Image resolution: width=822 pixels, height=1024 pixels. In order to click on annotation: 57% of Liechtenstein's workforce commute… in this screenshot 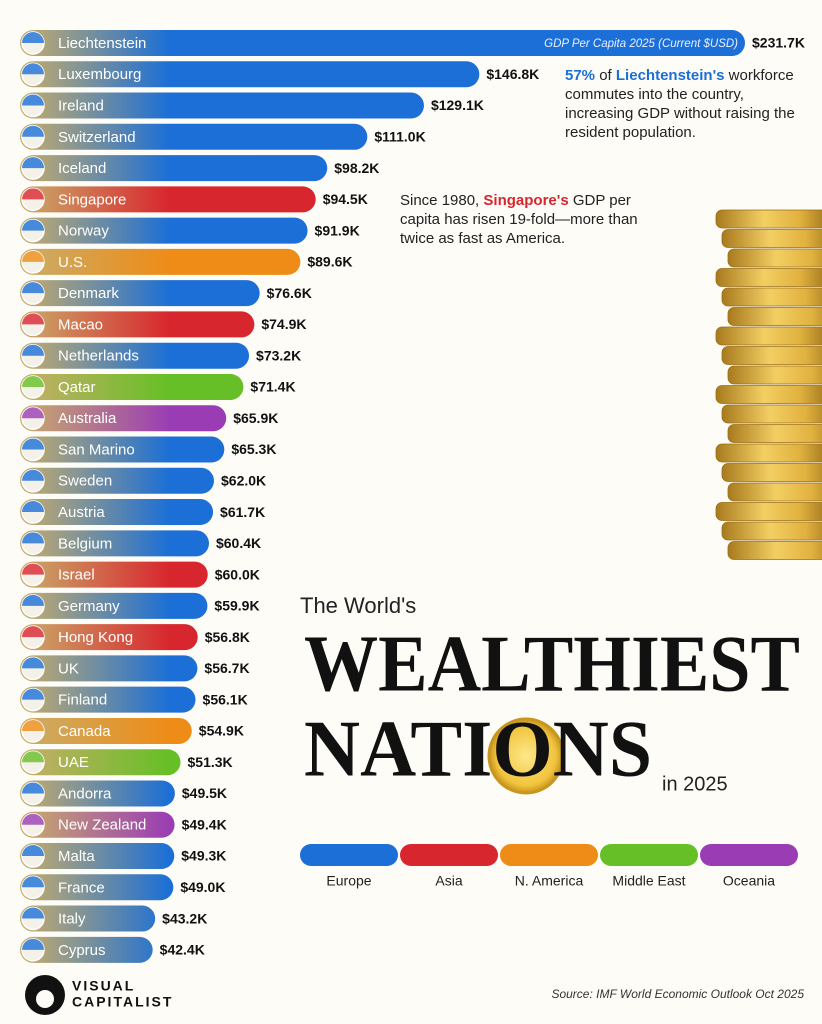, I will do `click(685, 104)`.